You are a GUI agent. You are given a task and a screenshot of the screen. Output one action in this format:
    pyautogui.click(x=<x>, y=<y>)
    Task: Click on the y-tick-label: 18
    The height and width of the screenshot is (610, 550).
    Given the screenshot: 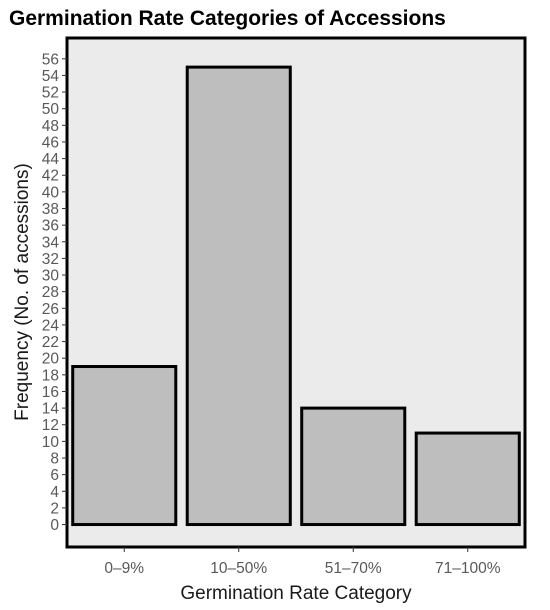 What is the action you would take?
    pyautogui.click(x=50, y=375)
    